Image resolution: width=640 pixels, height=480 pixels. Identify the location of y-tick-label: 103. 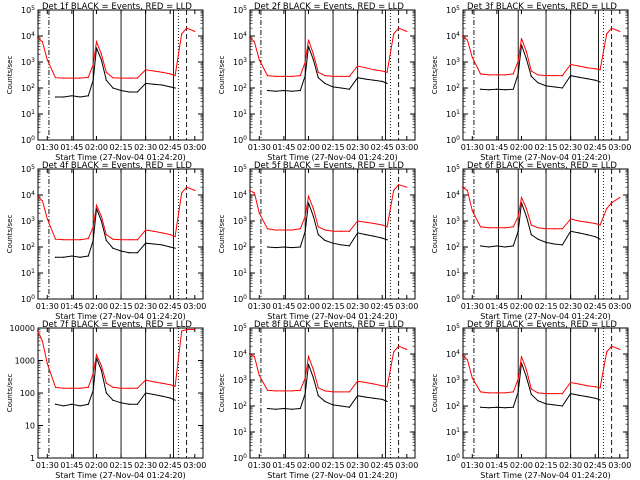
(453, 221).